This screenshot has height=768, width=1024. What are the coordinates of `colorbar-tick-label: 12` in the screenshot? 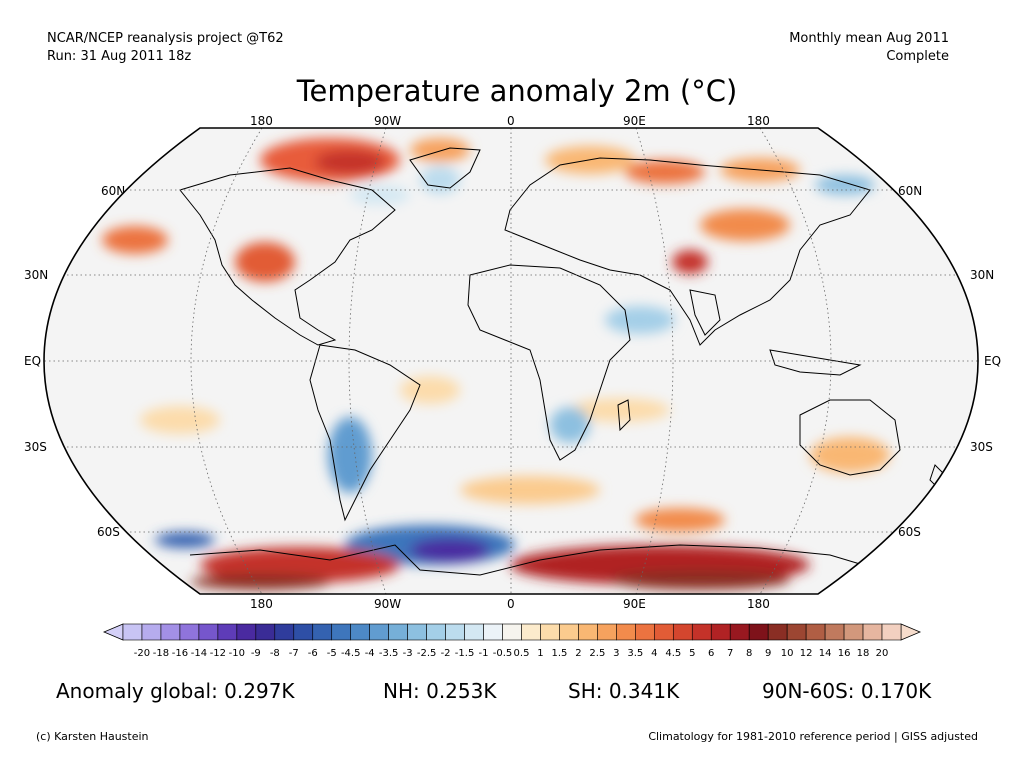 It's located at (806, 653).